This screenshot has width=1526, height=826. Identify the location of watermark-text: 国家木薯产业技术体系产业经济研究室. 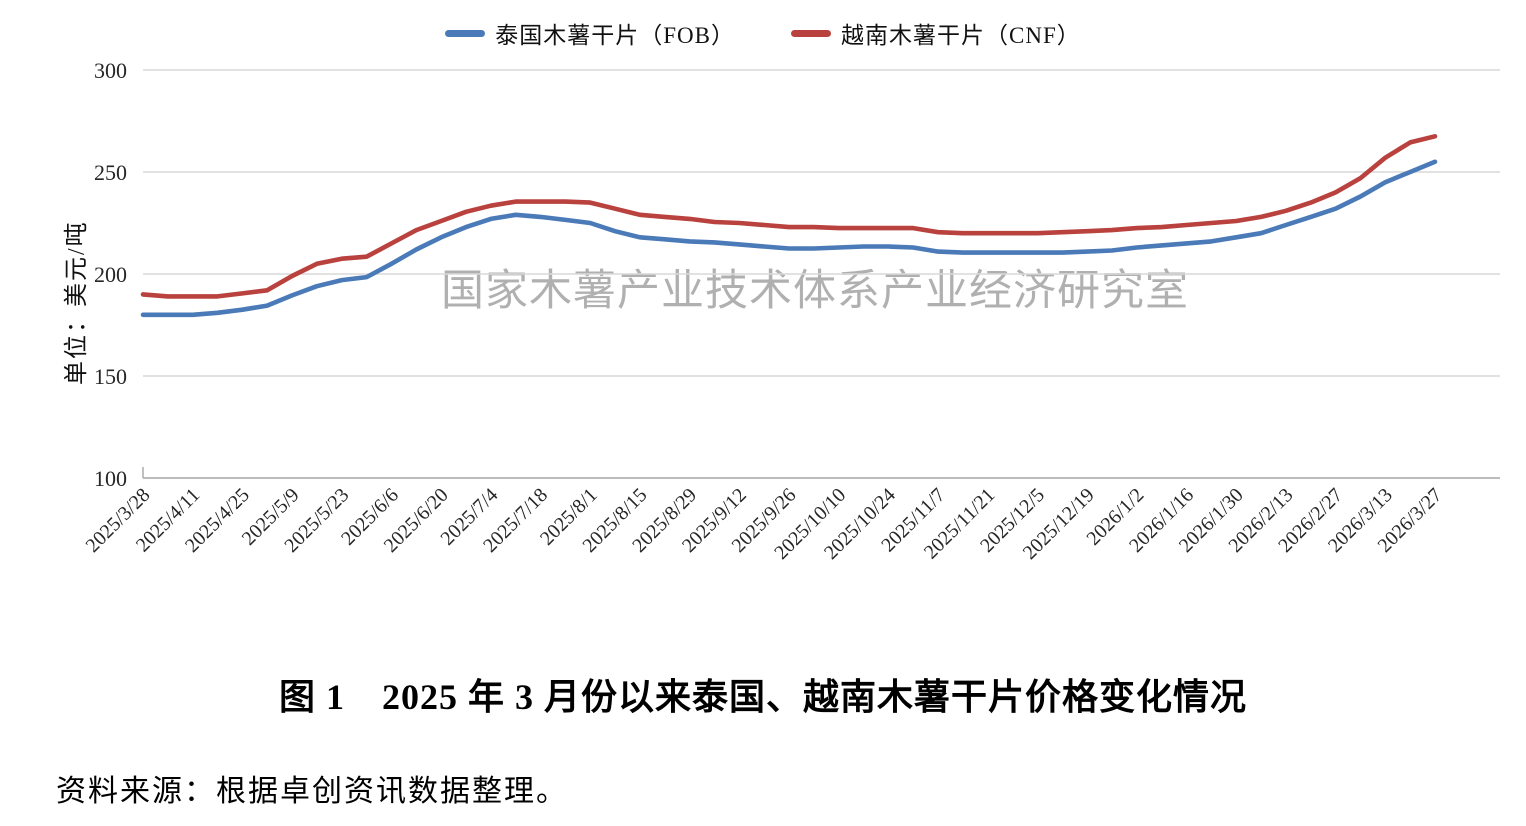
(815, 291).